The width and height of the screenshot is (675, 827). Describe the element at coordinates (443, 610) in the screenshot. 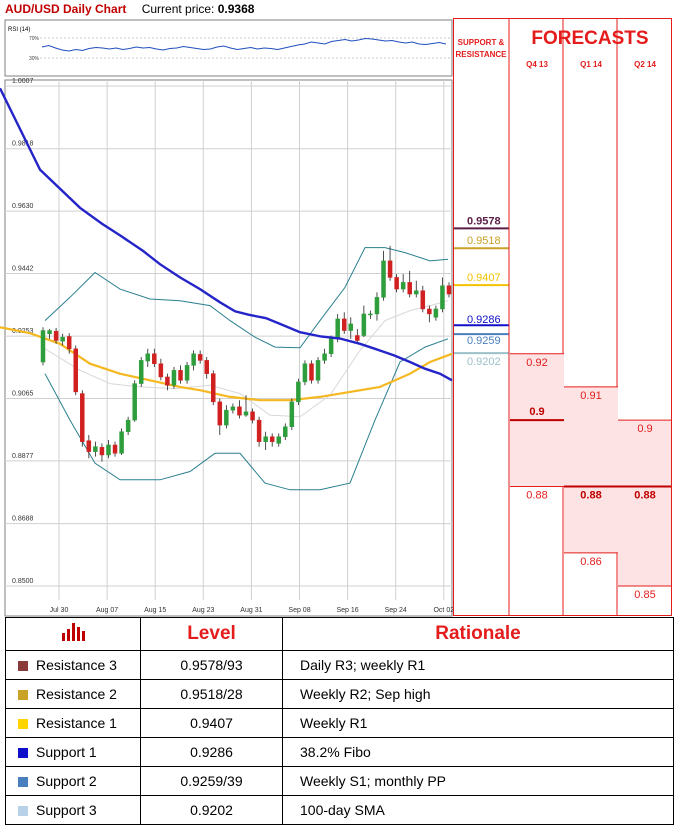

I see `x-tick-label: Oct 02` at that location.